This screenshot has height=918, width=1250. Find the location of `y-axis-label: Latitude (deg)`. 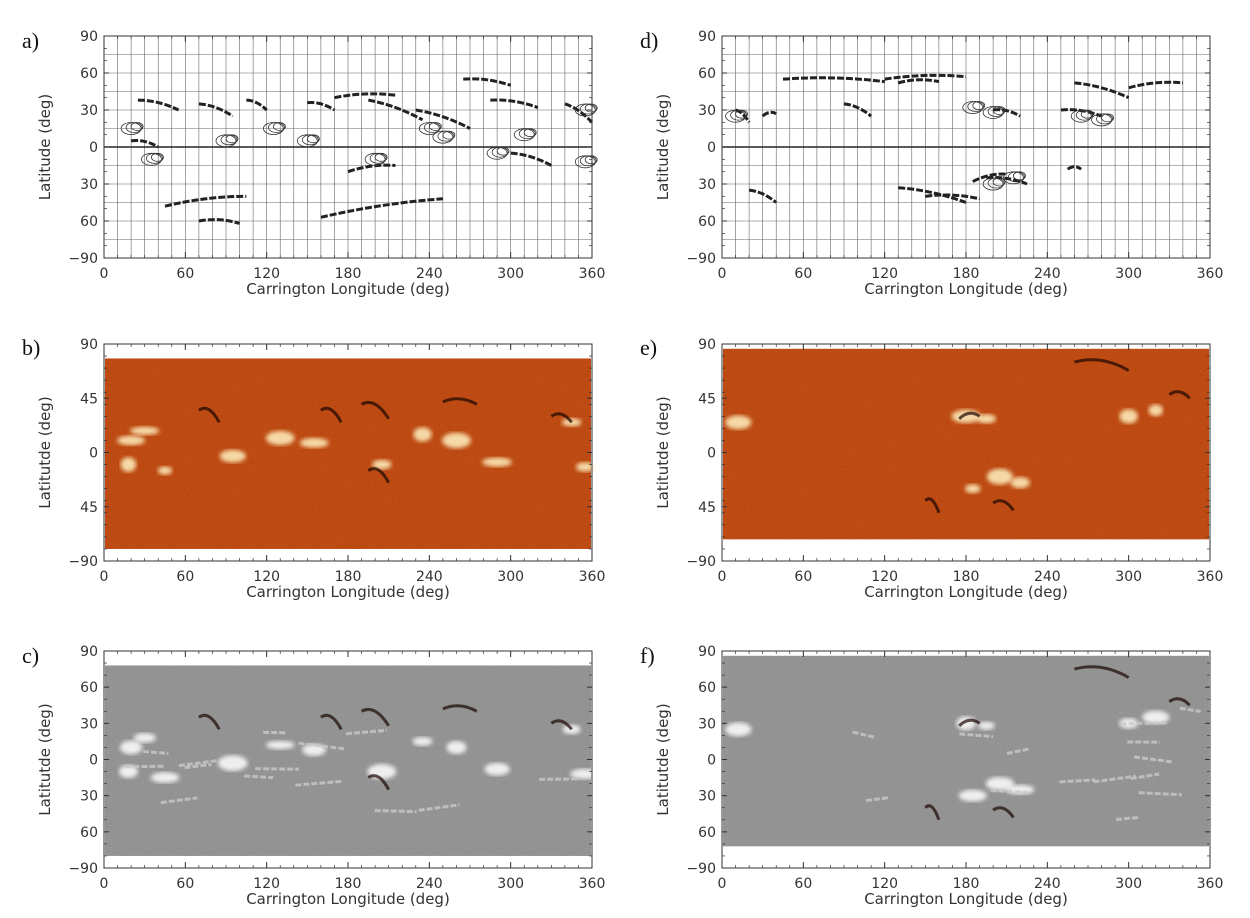

y-axis-label: Latitude (deg) is located at coordinates (663, 147).